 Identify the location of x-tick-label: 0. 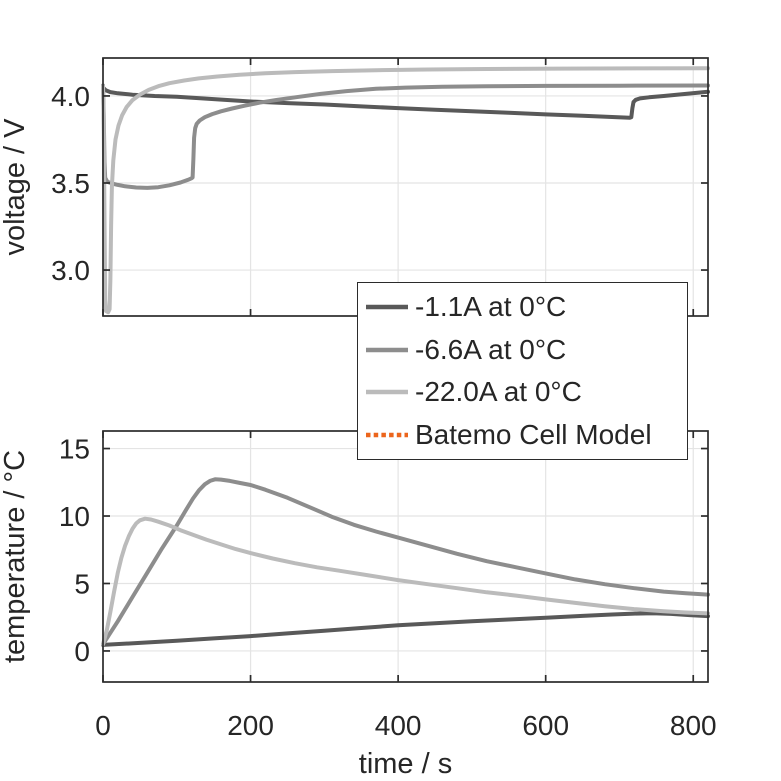
(103, 725).